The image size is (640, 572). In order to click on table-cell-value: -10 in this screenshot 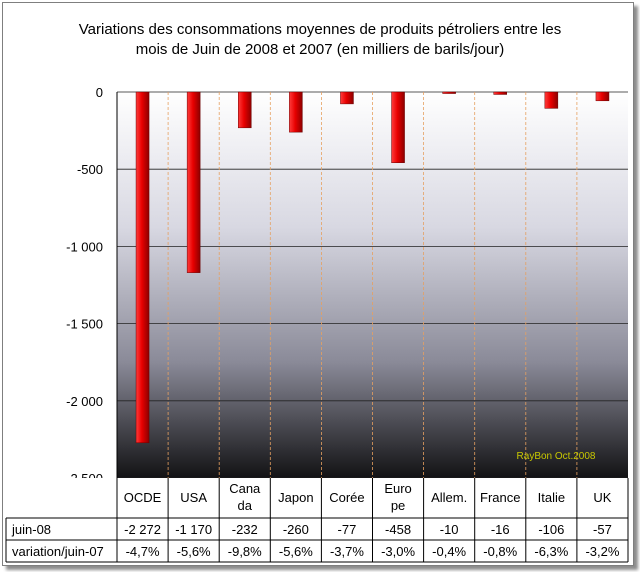, I will do `click(449, 529)`.